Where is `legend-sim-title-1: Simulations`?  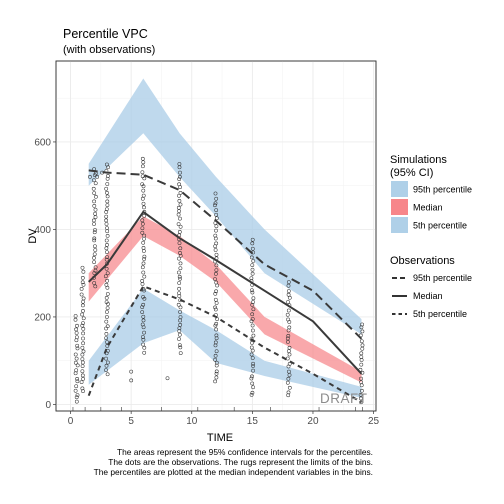
legend-sim-title-1: Simulations is located at coordinates (418, 160).